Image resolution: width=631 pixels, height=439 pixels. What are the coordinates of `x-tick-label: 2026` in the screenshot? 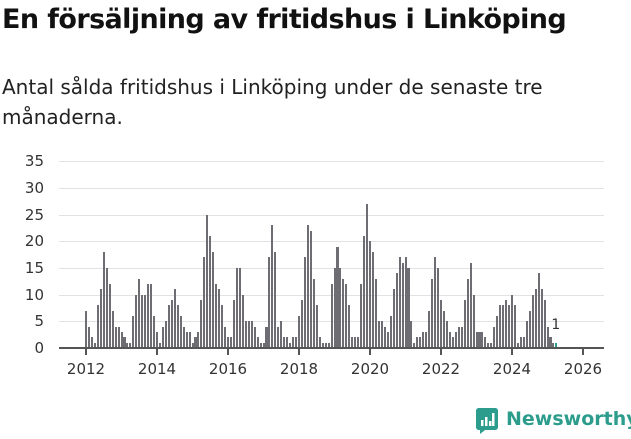 It's located at (583, 369).